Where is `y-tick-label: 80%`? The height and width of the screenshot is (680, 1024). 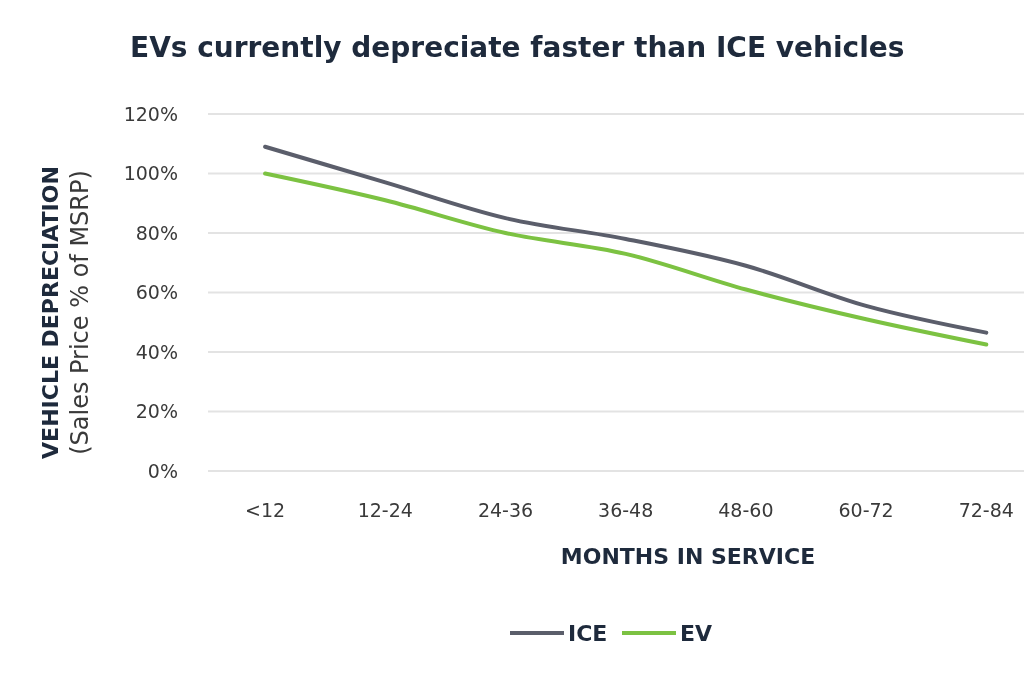 y-tick-label: 80% is located at coordinates (156, 232).